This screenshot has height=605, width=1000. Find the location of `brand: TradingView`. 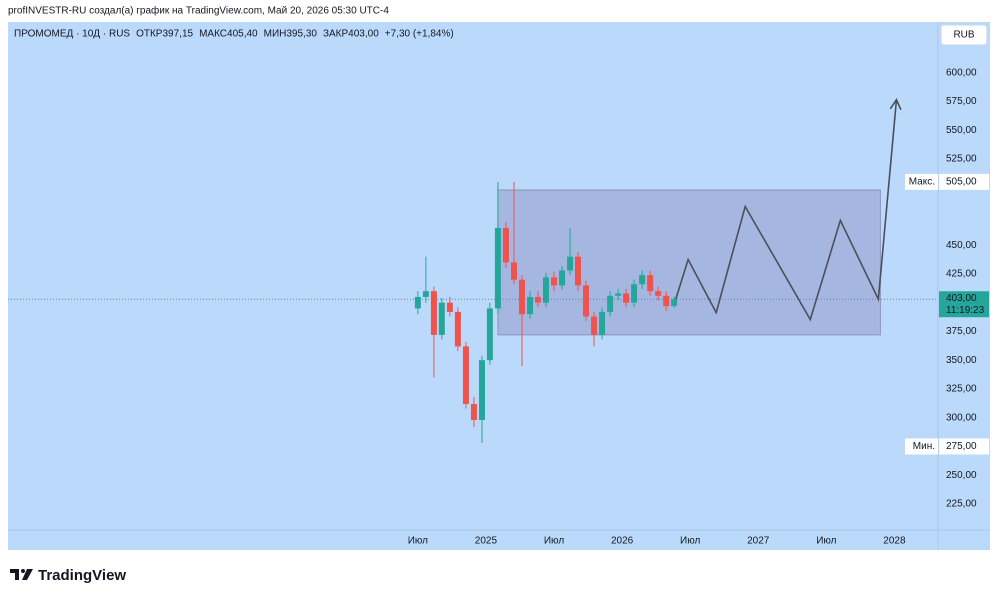

brand: TradingView is located at coordinates (82, 575).